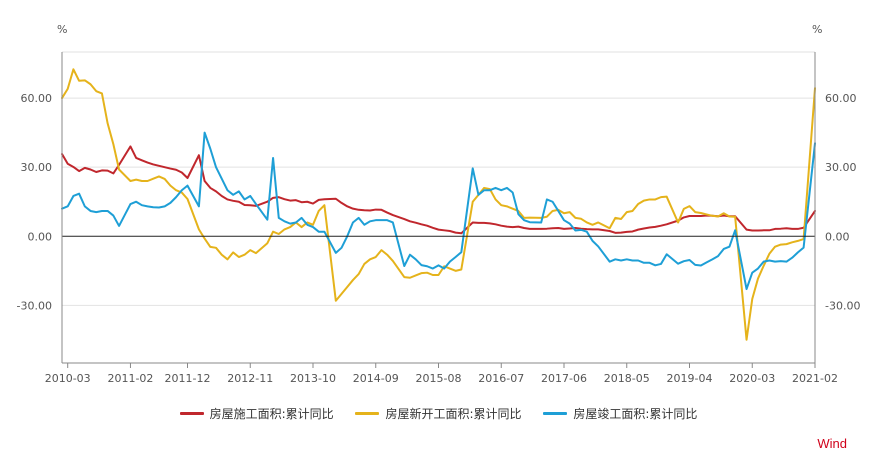 The width and height of the screenshot is (877, 464). What do you see at coordinates (555, 413) in the screenshot?
I see `legend-swatch-completion` at bounding box center [555, 413].